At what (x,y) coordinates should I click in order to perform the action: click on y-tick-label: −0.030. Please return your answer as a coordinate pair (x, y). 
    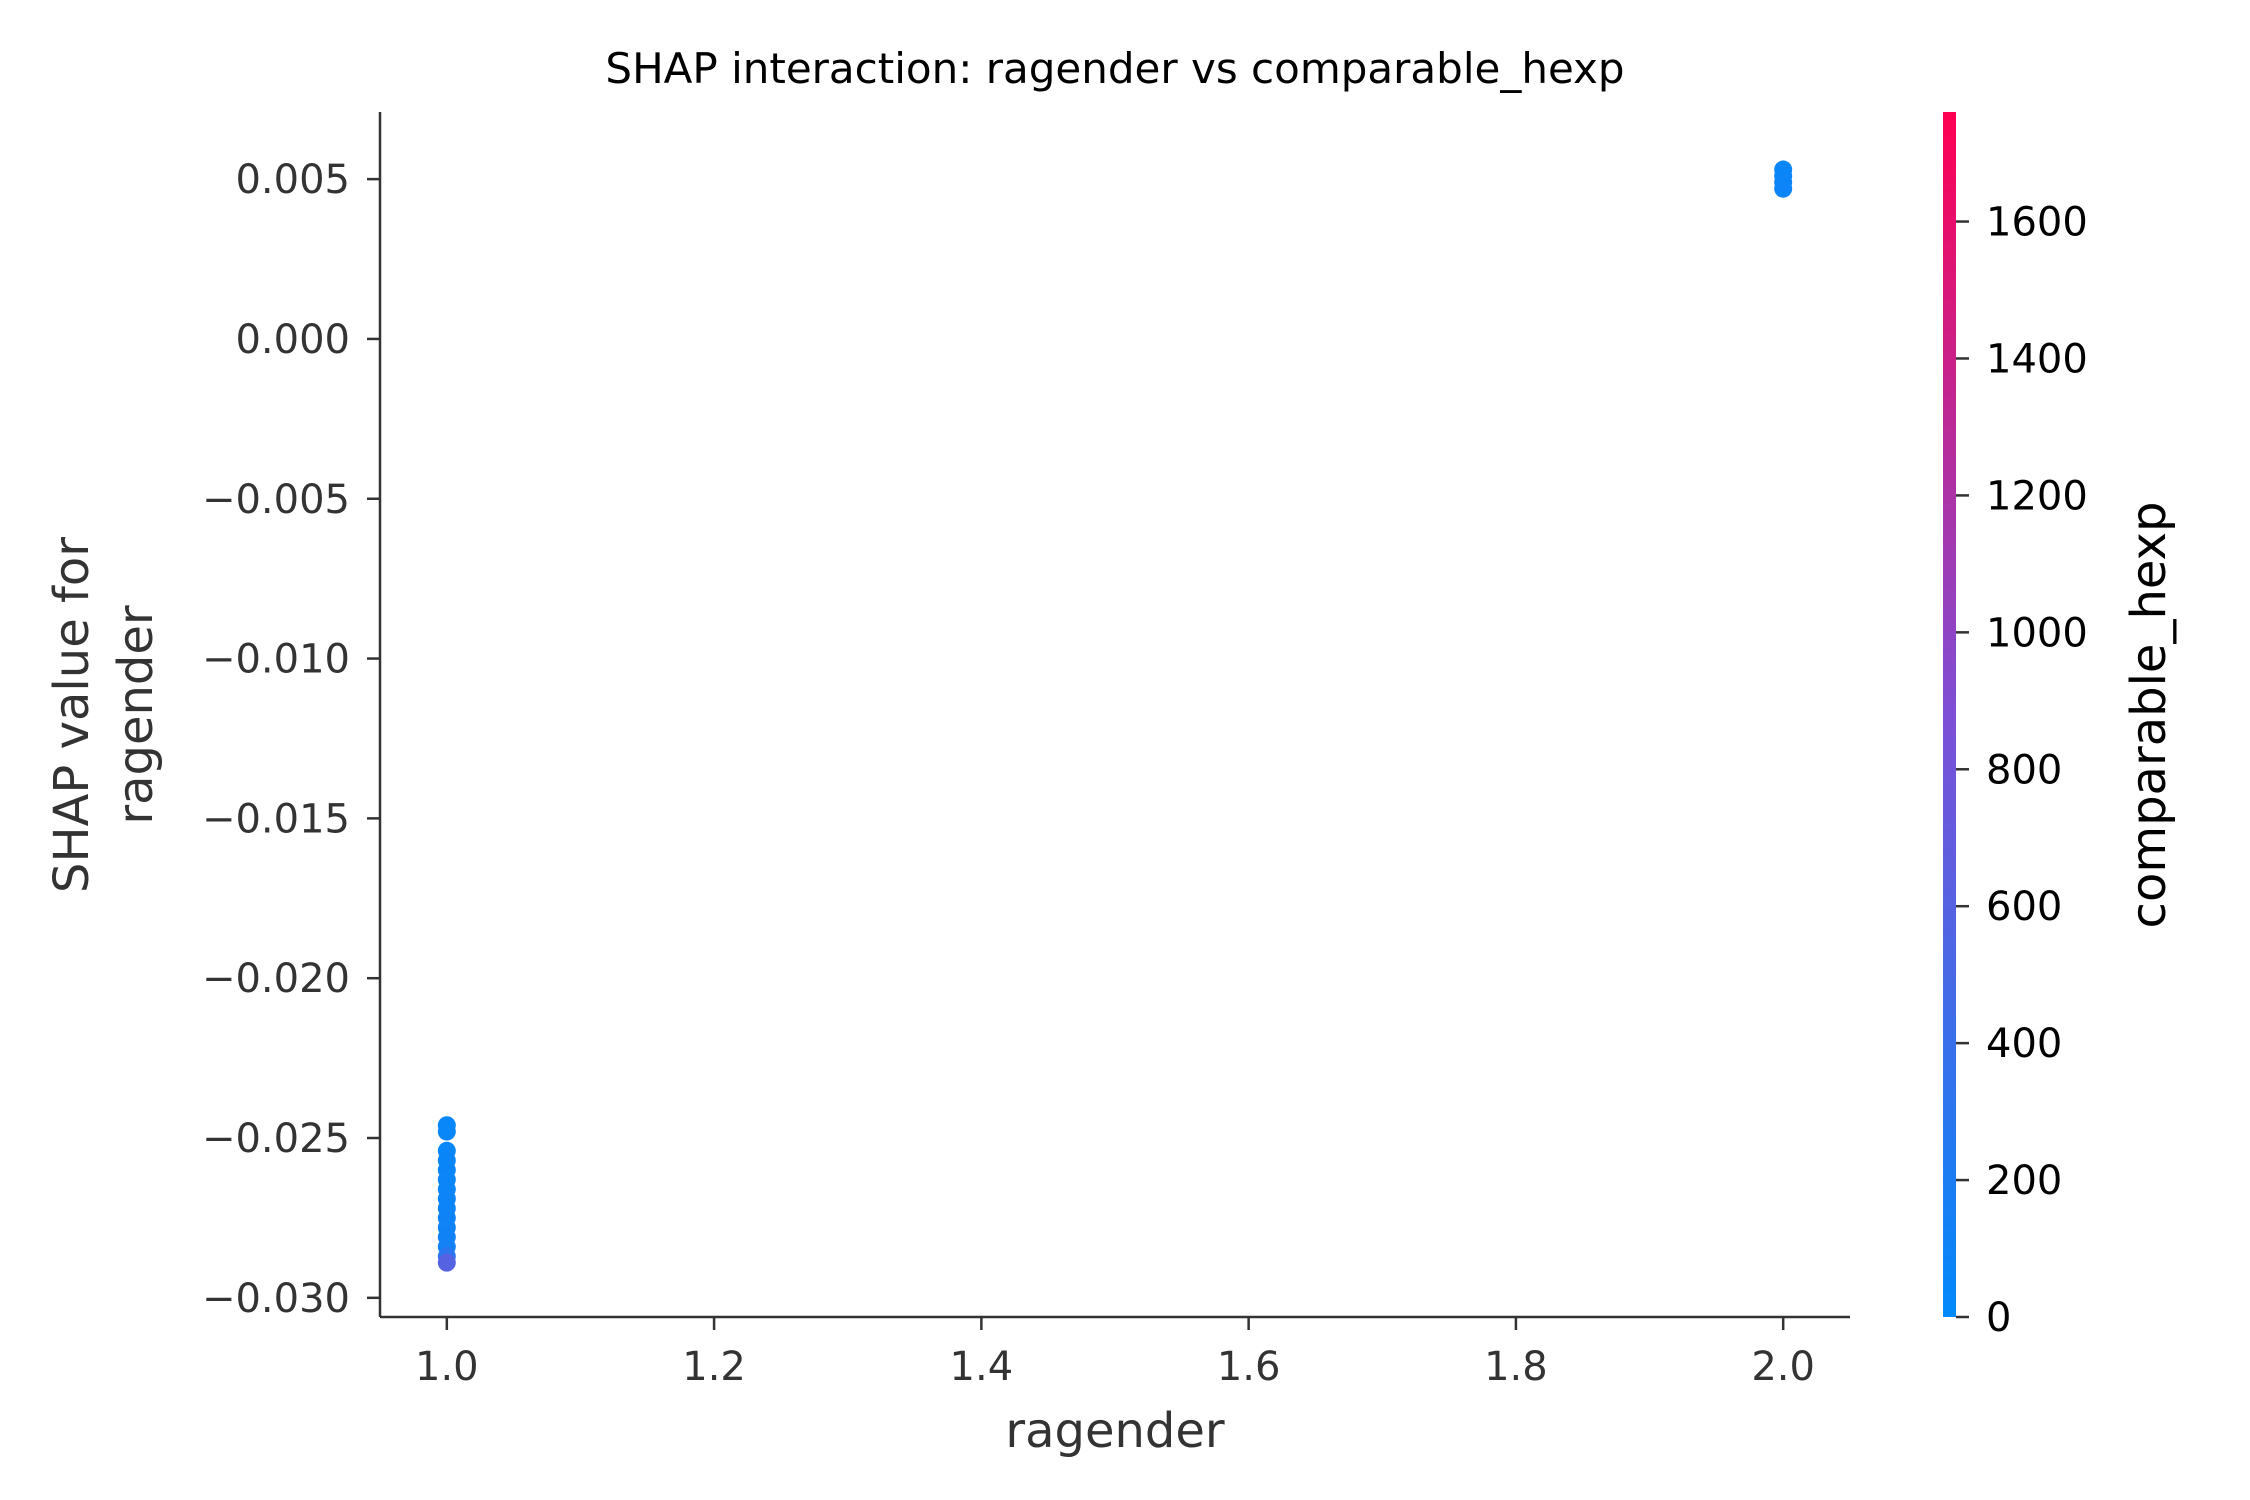
    Looking at the image, I should click on (276, 1299).